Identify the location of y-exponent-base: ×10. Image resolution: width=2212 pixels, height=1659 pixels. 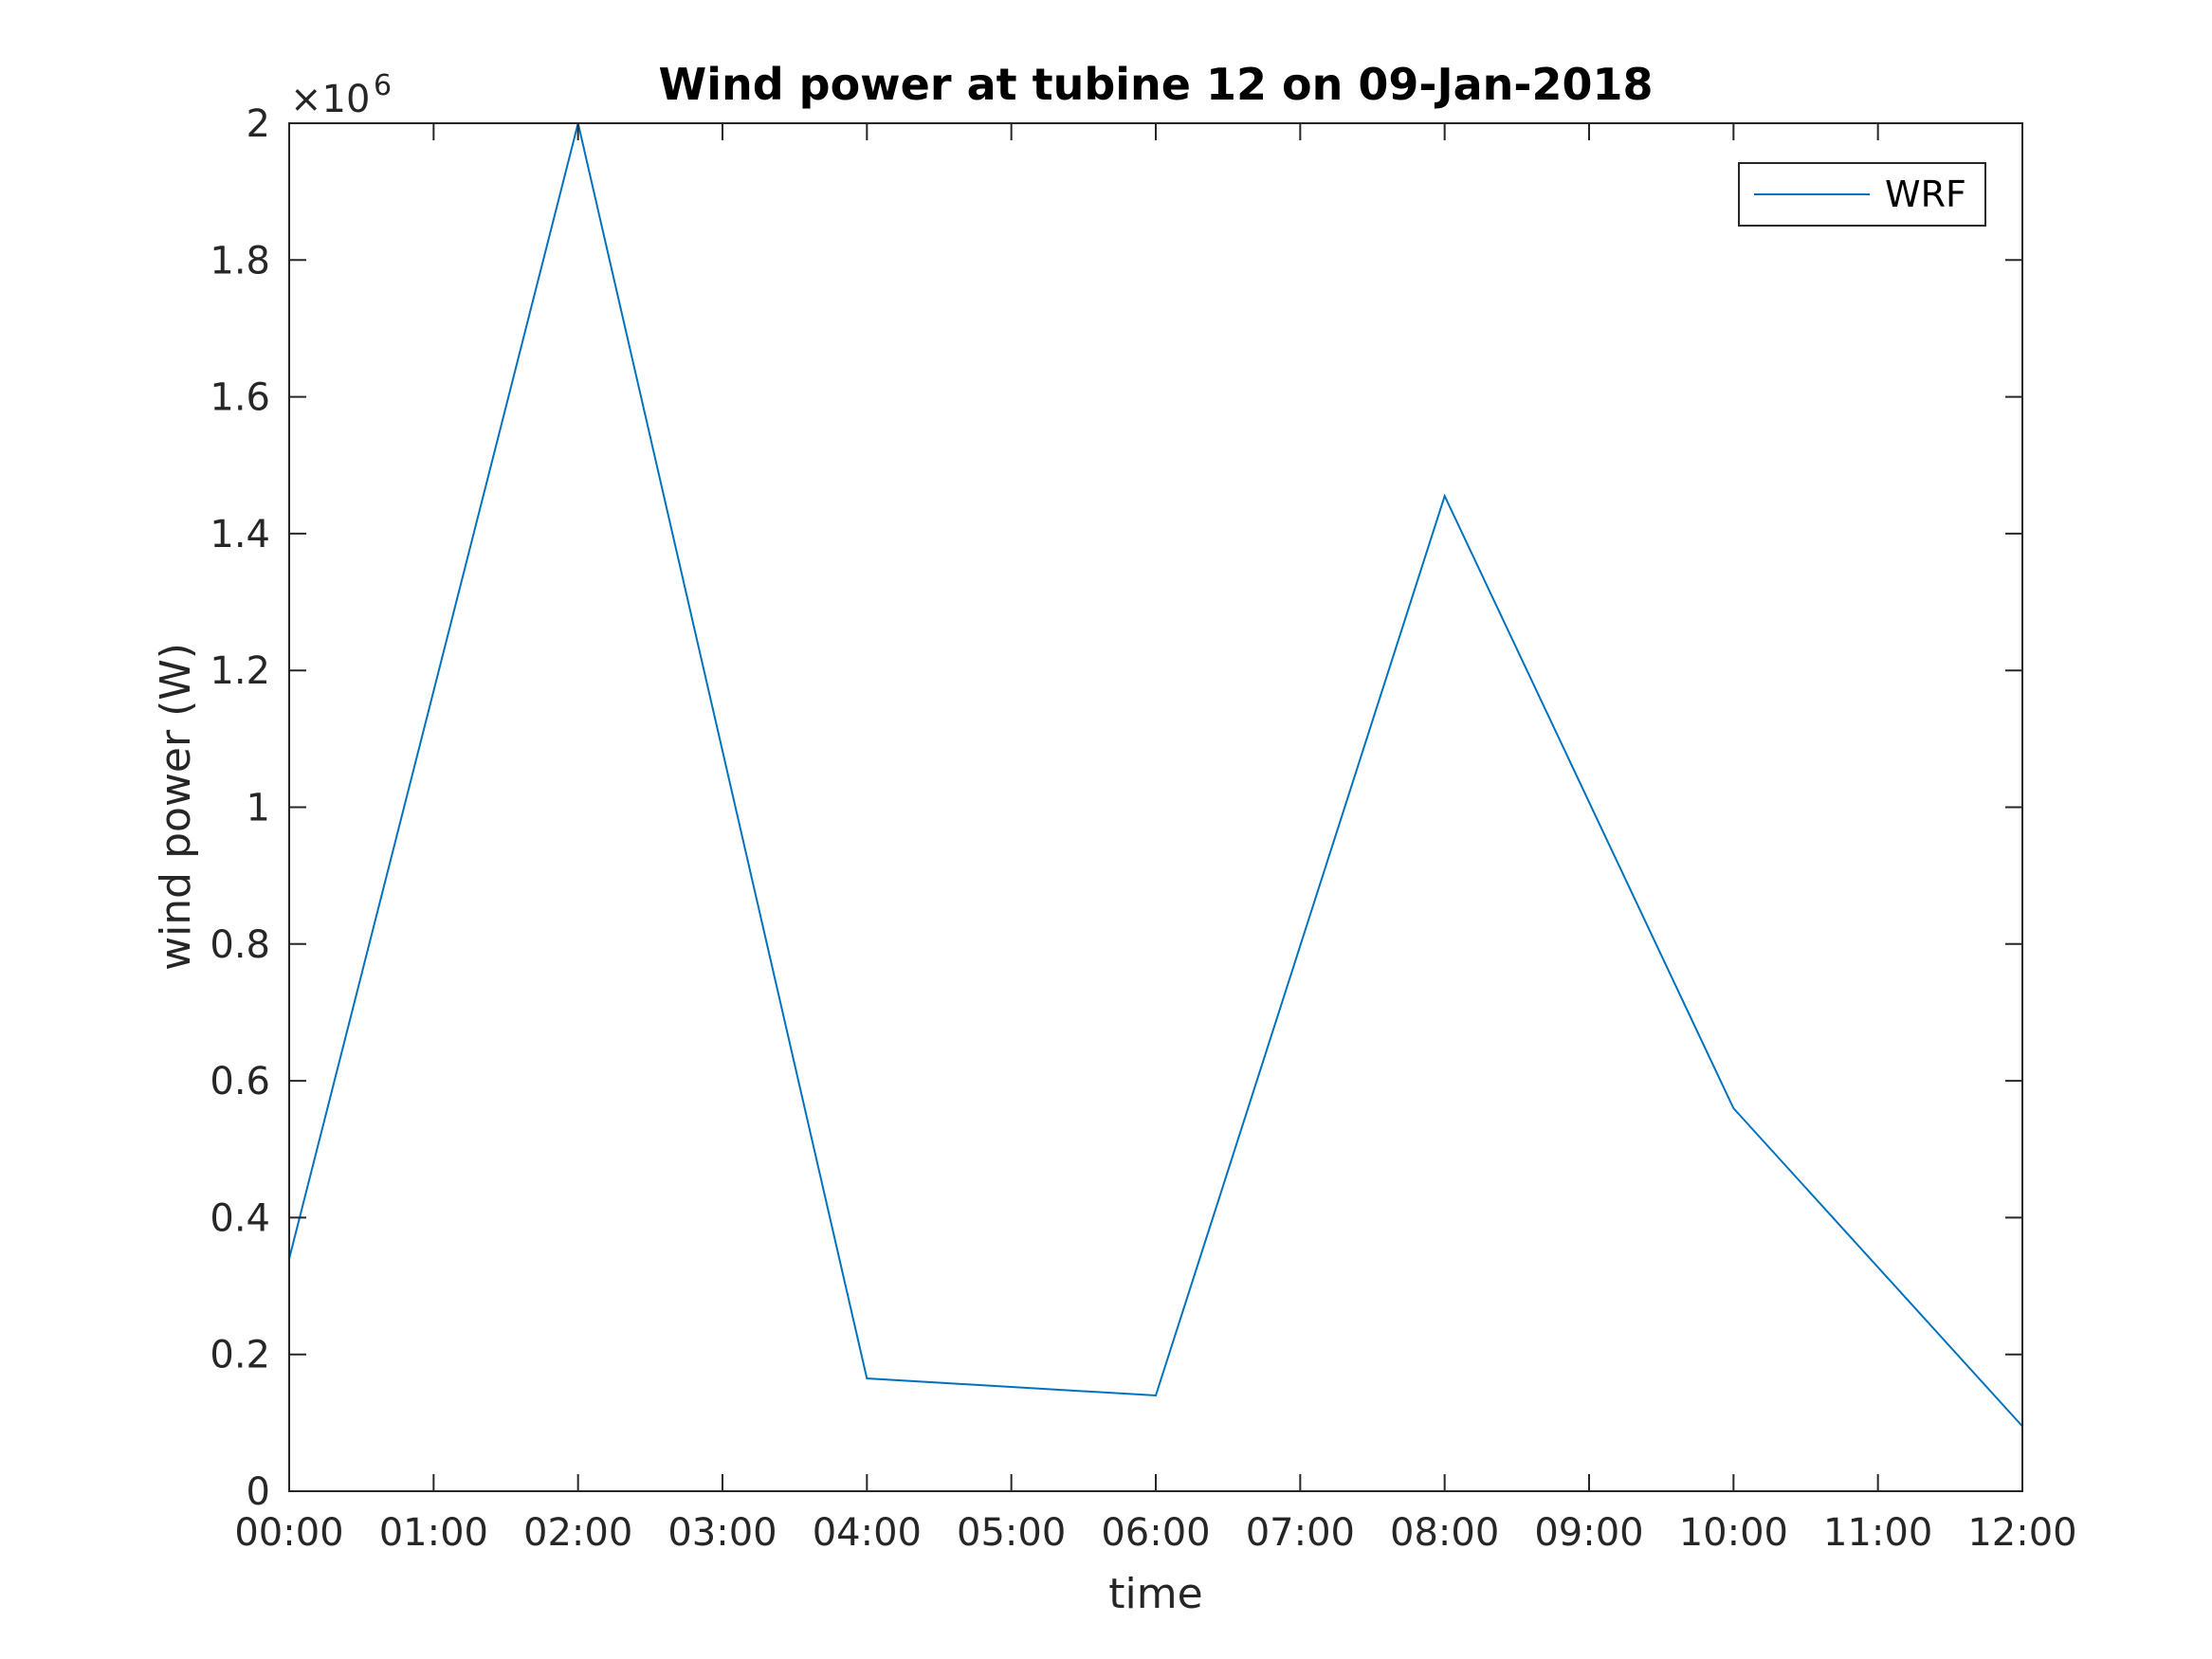
(330, 99).